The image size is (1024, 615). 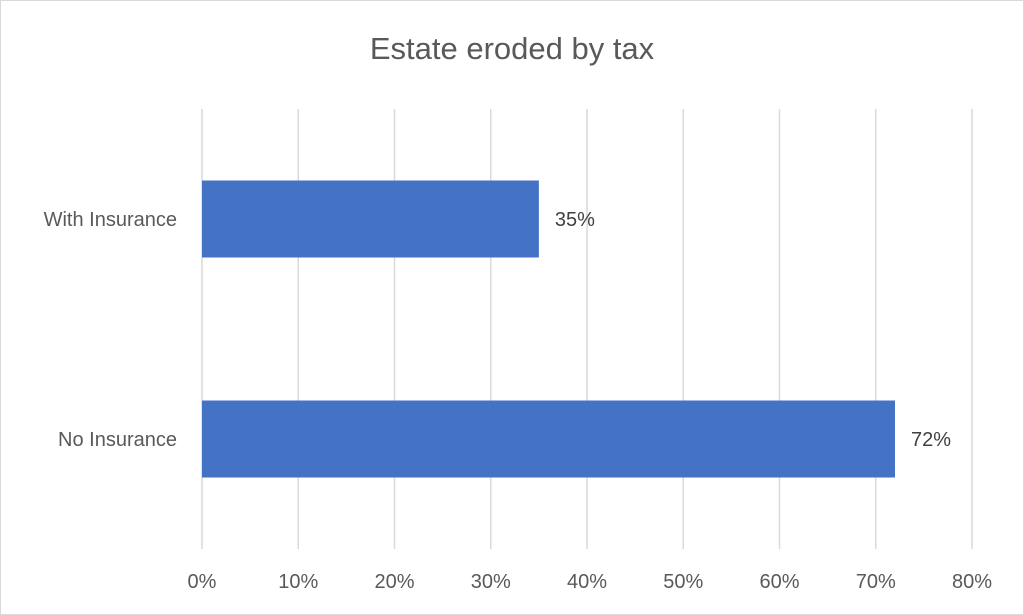 I want to click on chart-title: Estate eroded by tax, so click(x=512, y=48).